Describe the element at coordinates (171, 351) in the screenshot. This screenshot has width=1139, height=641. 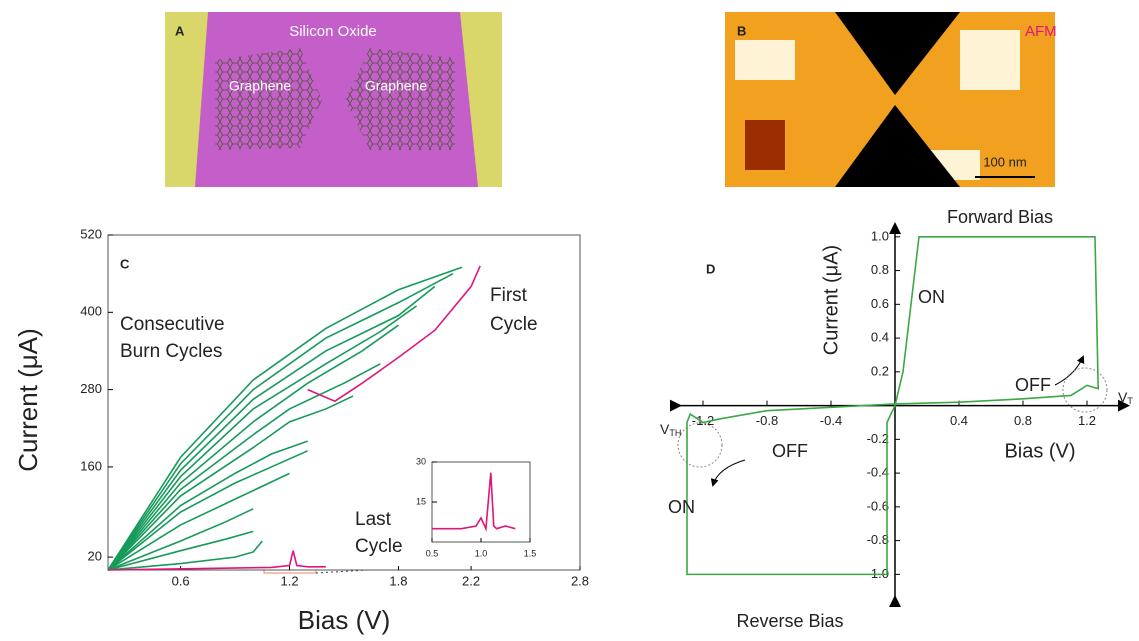
I see `annotation: Burn Cycles` at that location.